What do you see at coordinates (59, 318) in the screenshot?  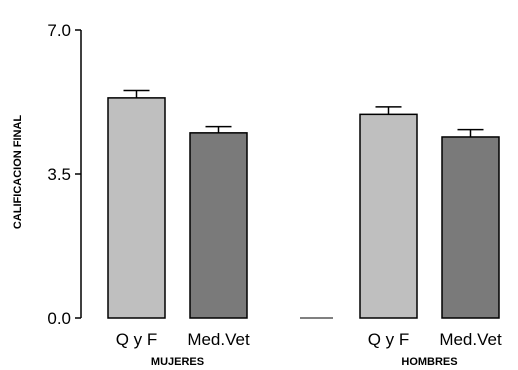 I see `y-tick-label: 0.0` at bounding box center [59, 318].